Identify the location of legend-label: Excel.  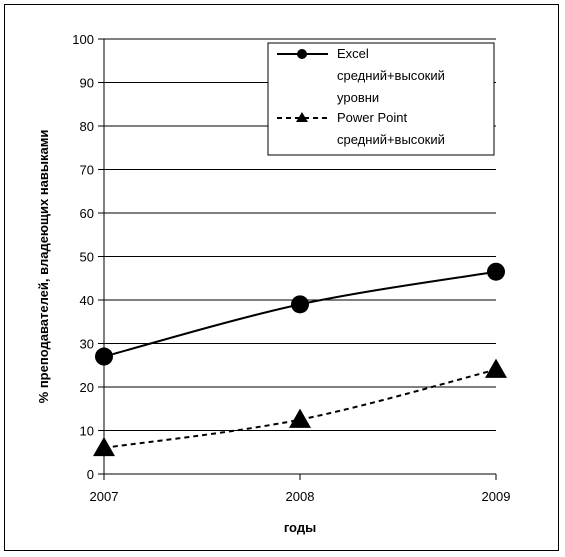
(353, 53).